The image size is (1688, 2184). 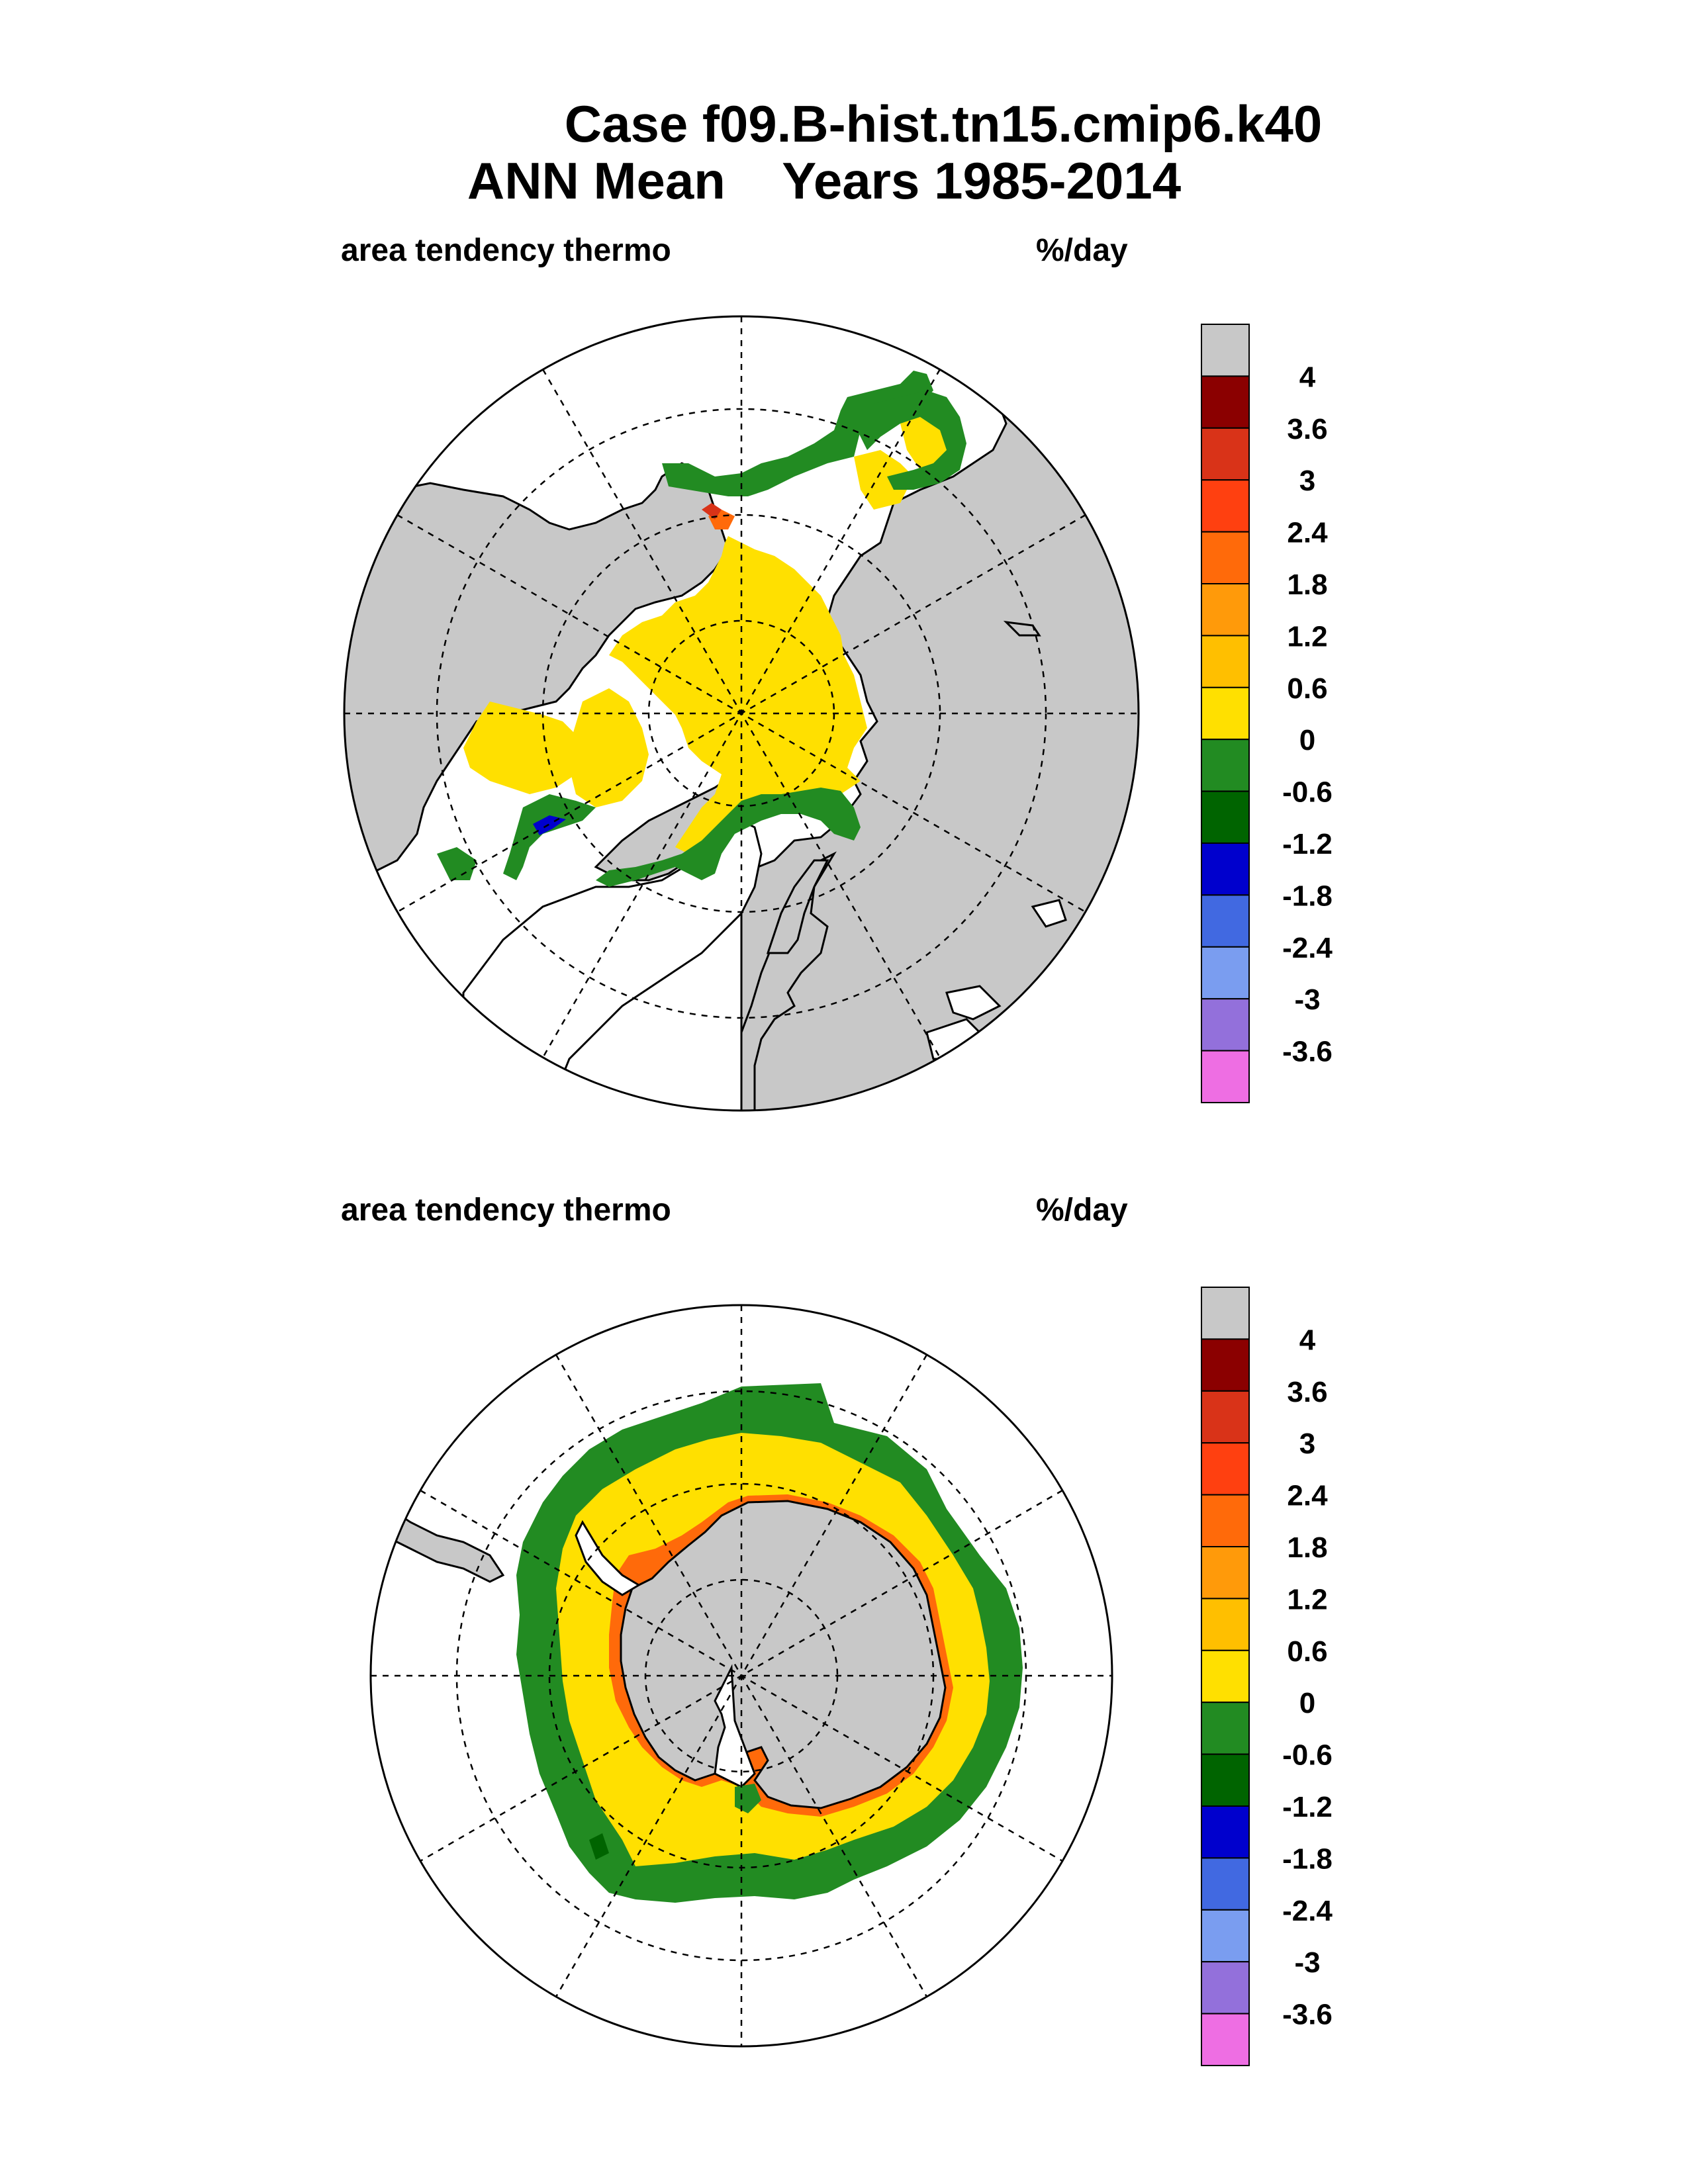 What do you see at coordinates (457, 863) in the screenshot?
I see `north-ice-green-gulf` at bounding box center [457, 863].